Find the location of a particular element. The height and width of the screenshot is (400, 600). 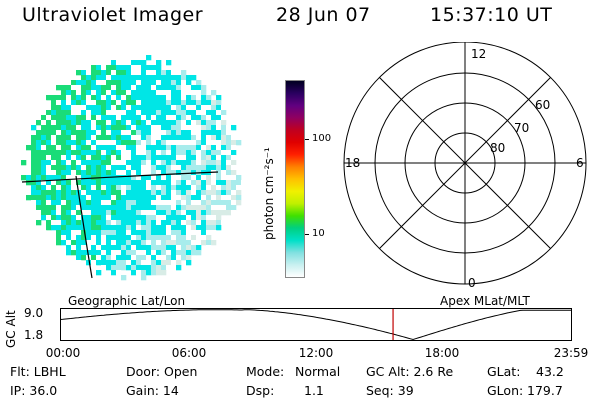

mode-label: Mode: is located at coordinates (265, 371).